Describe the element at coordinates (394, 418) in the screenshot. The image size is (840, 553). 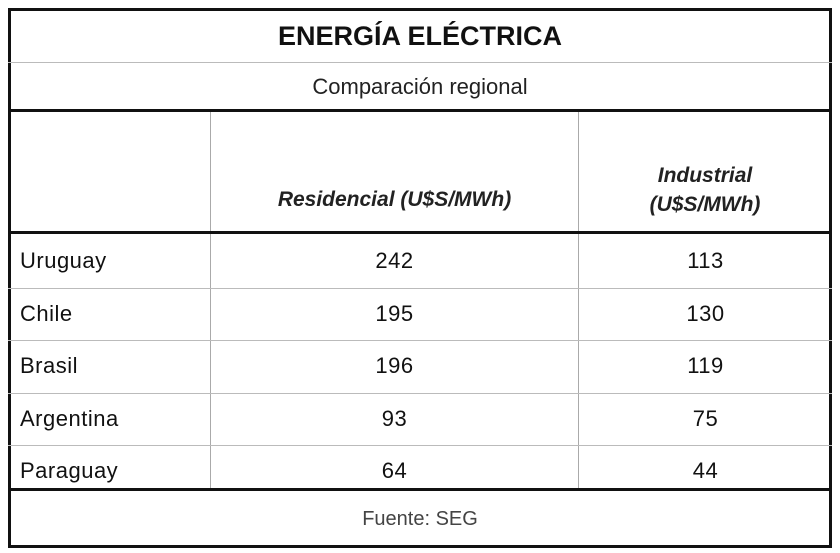
I see `table-cell: 93` at that location.